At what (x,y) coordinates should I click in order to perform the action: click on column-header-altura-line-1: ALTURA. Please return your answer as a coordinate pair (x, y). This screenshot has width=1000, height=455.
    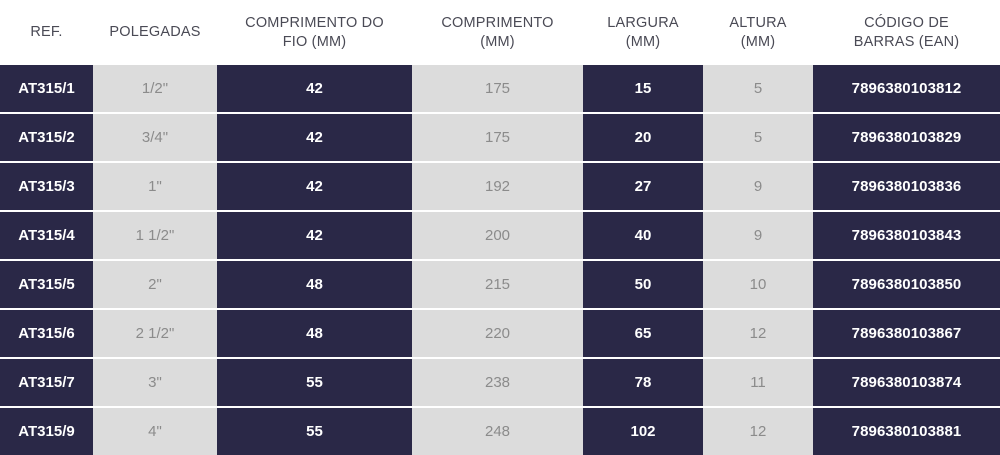
    Looking at the image, I should click on (758, 23).